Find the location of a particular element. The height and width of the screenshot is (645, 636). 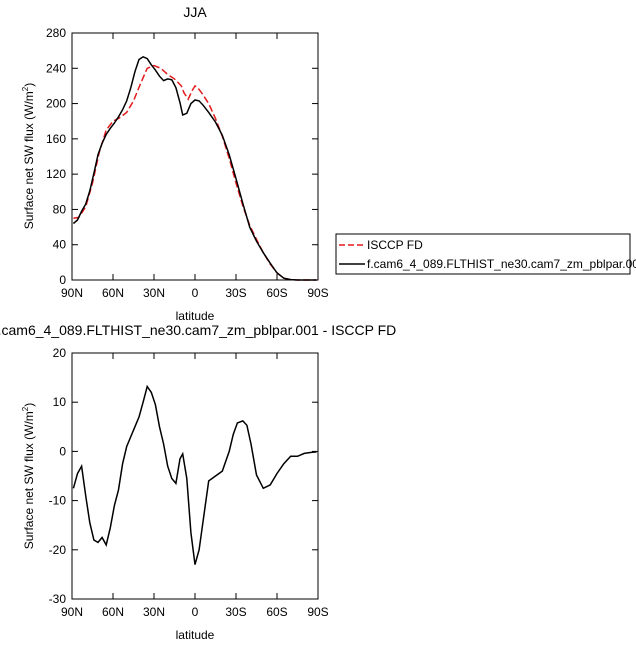

top-plot-title: JJA is located at coordinates (195, 12).